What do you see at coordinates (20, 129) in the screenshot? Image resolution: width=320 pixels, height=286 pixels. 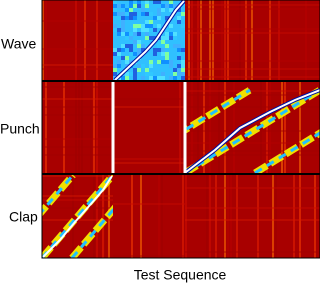 I see `row-label: Punch` at bounding box center [20, 129].